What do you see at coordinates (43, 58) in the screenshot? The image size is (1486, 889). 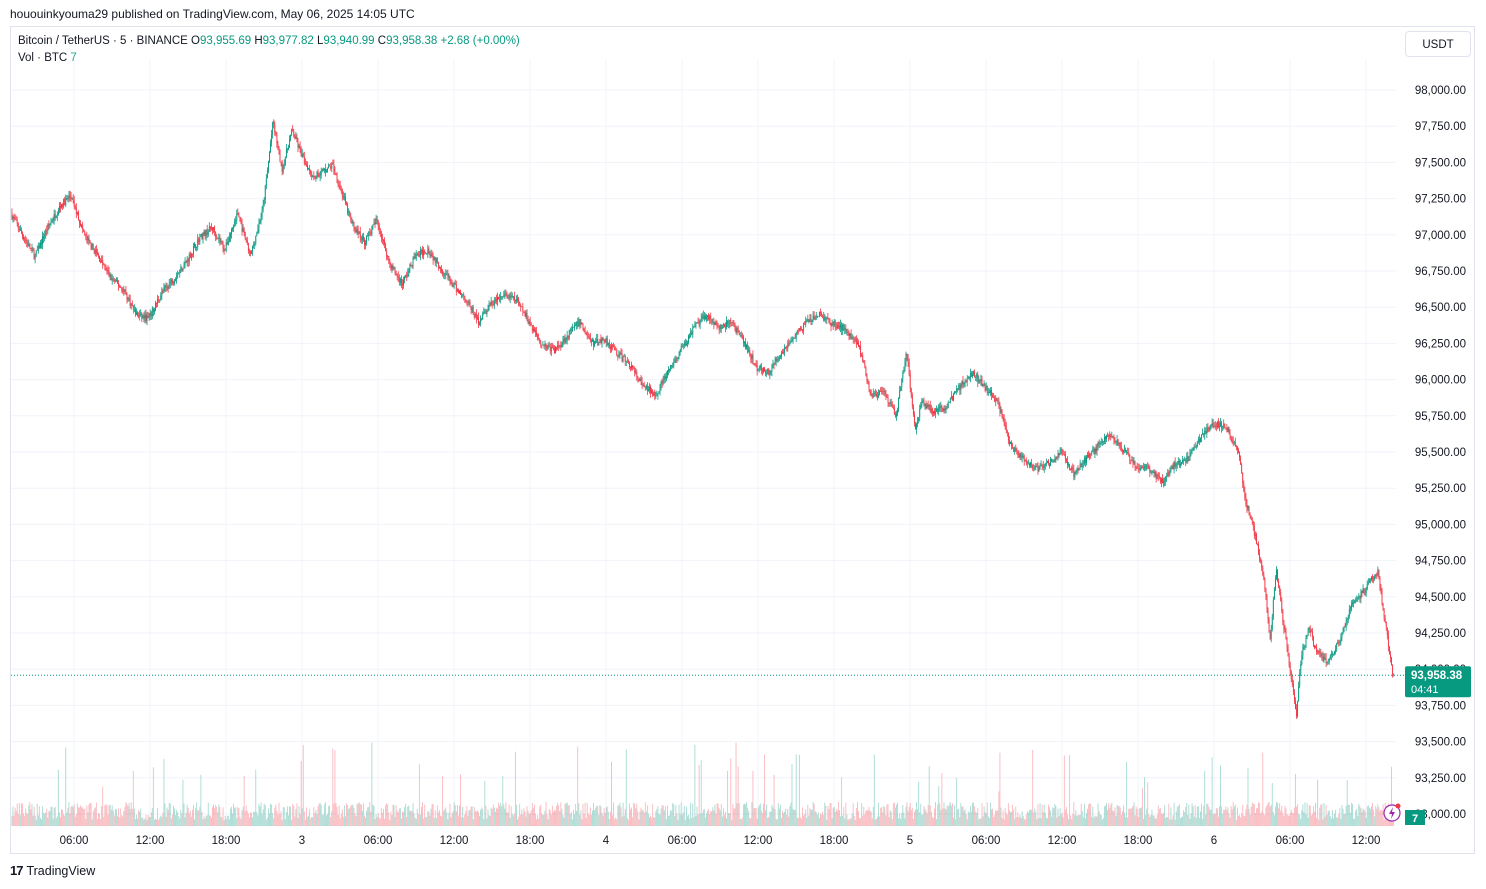 I see `volume-label: Vol · BTC` at bounding box center [43, 58].